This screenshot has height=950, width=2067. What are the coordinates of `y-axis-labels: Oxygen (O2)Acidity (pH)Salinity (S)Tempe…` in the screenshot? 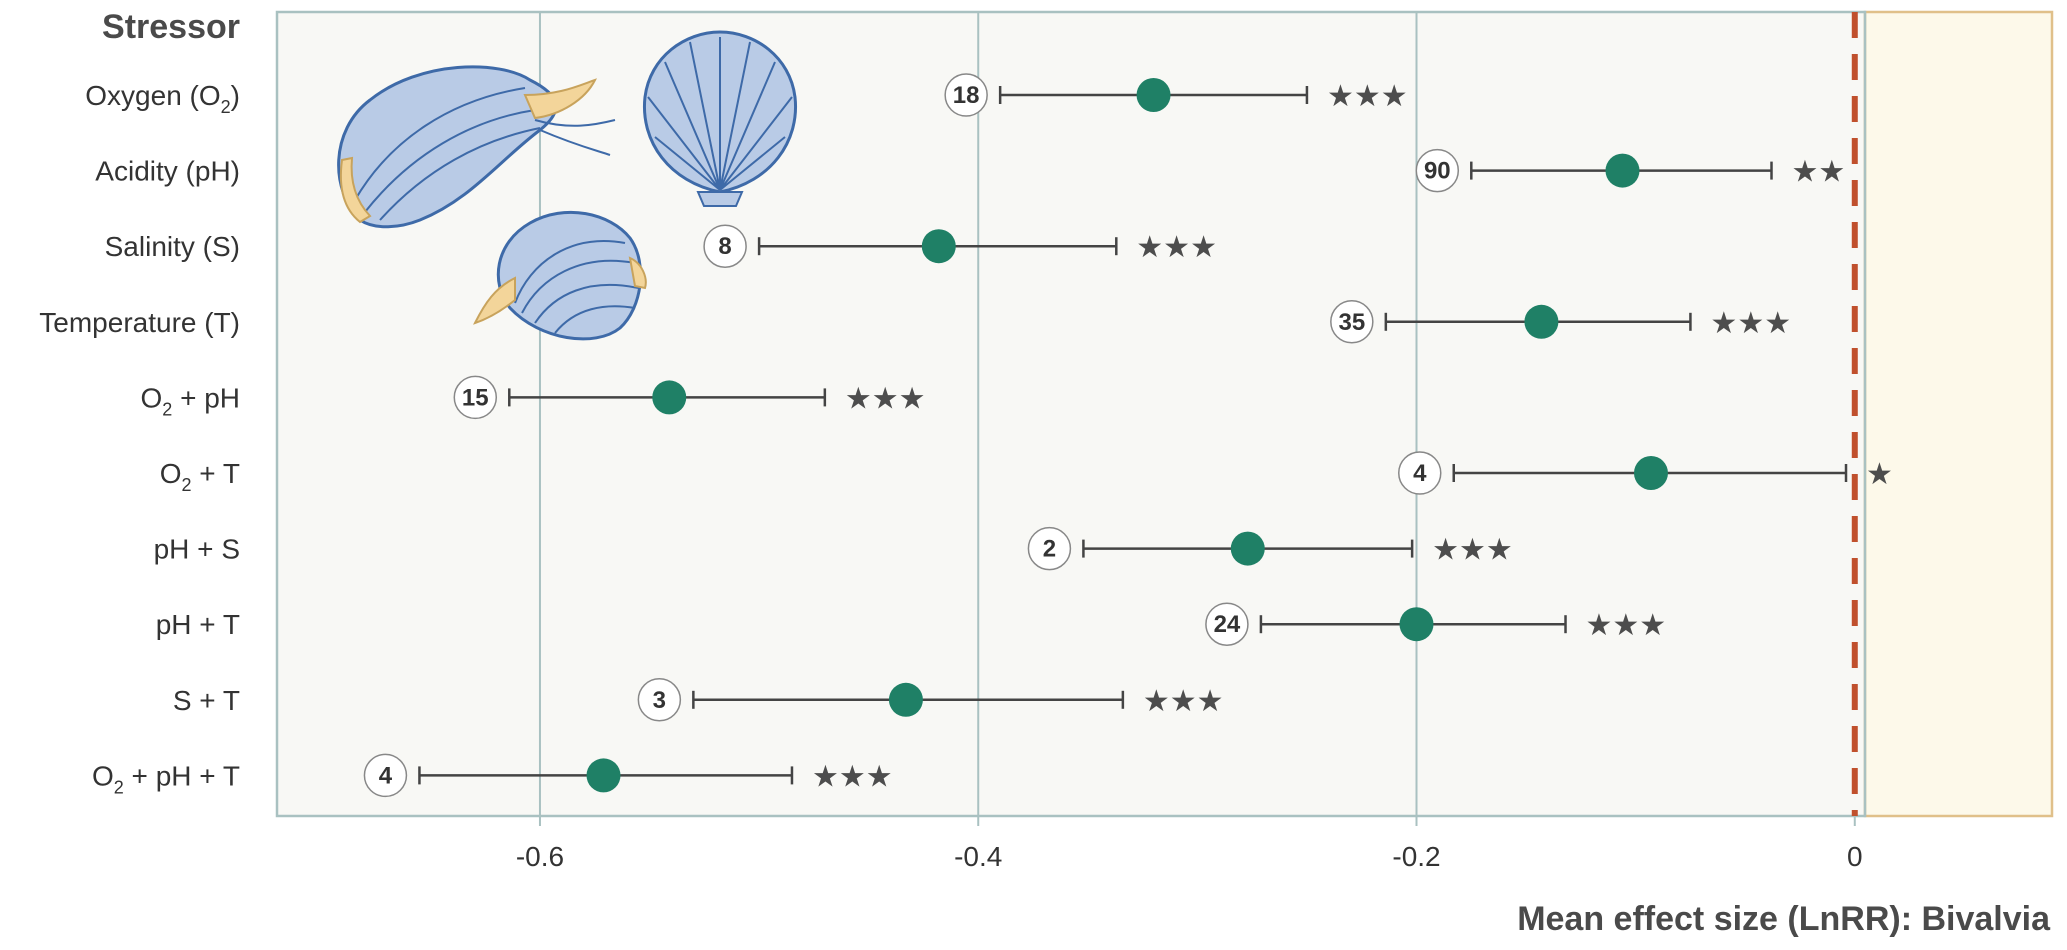 It's located at (139, 438).